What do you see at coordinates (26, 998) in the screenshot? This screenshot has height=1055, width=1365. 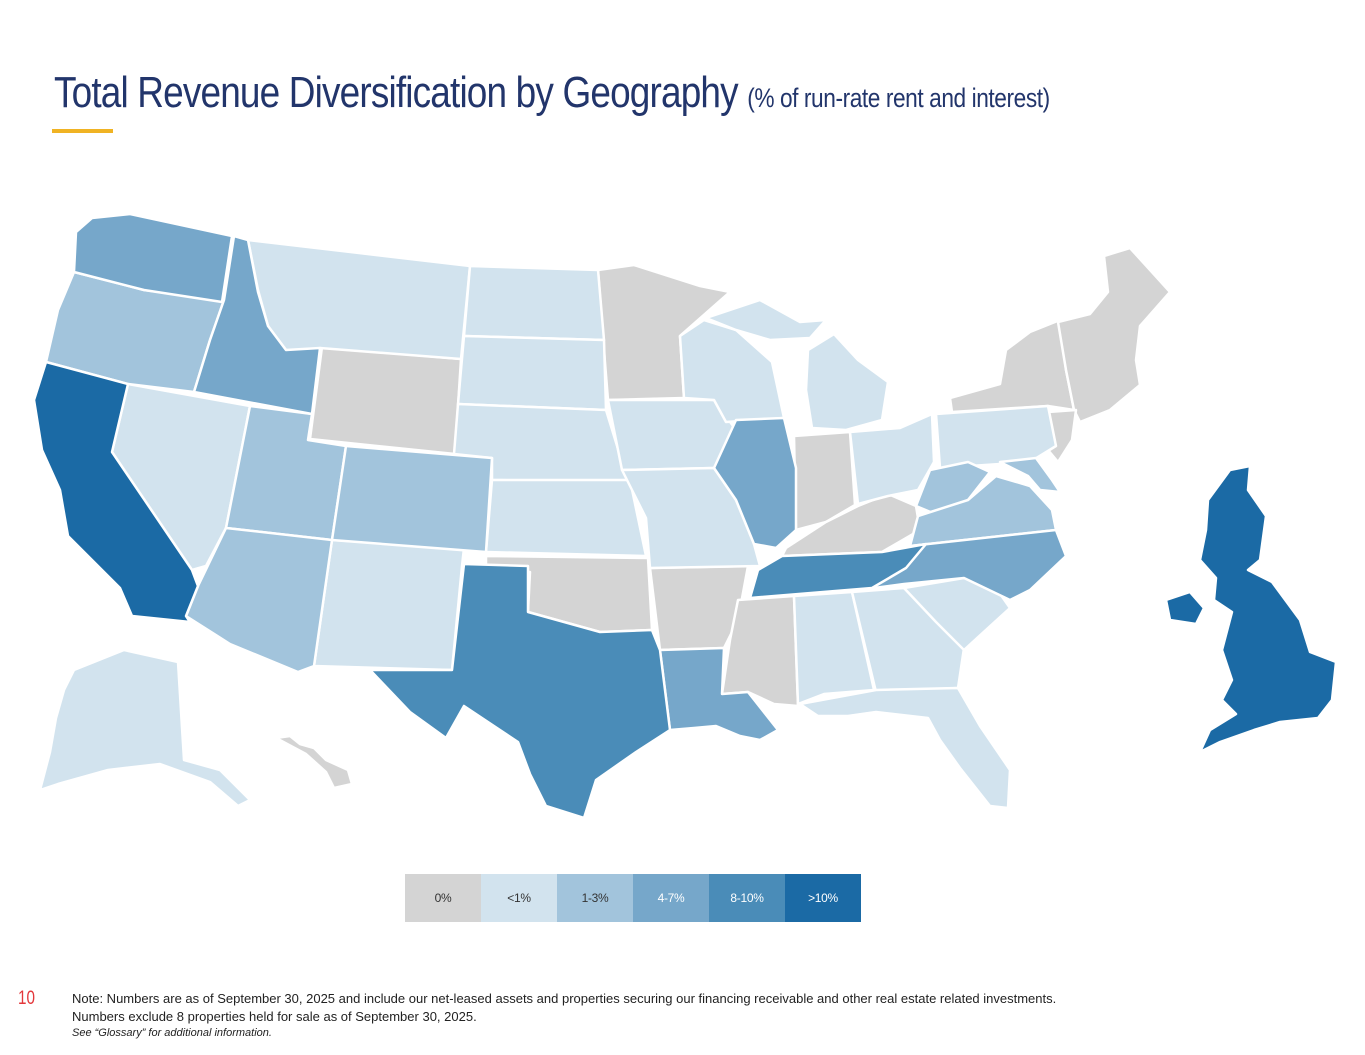 I see `page-number: 10` at bounding box center [26, 998].